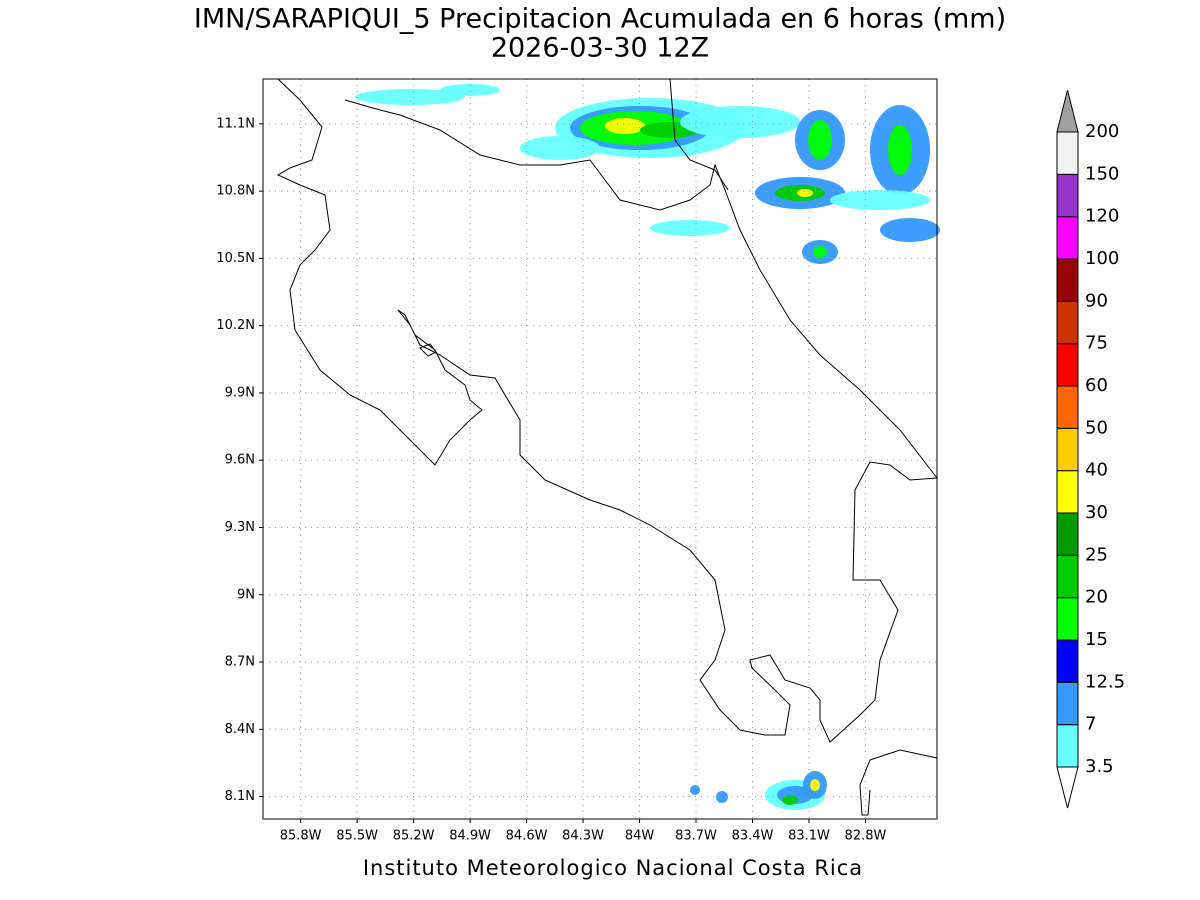 The height and width of the screenshot is (900, 1200). Describe the element at coordinates (1096, 385) in the screenshot. I see `colorbar-label: 60` at that location.